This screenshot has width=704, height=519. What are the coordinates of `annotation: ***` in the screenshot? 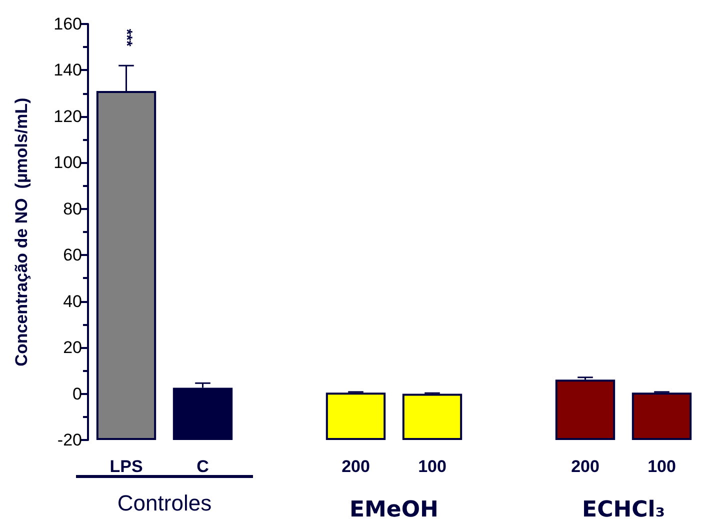 It's located at (126, 37).